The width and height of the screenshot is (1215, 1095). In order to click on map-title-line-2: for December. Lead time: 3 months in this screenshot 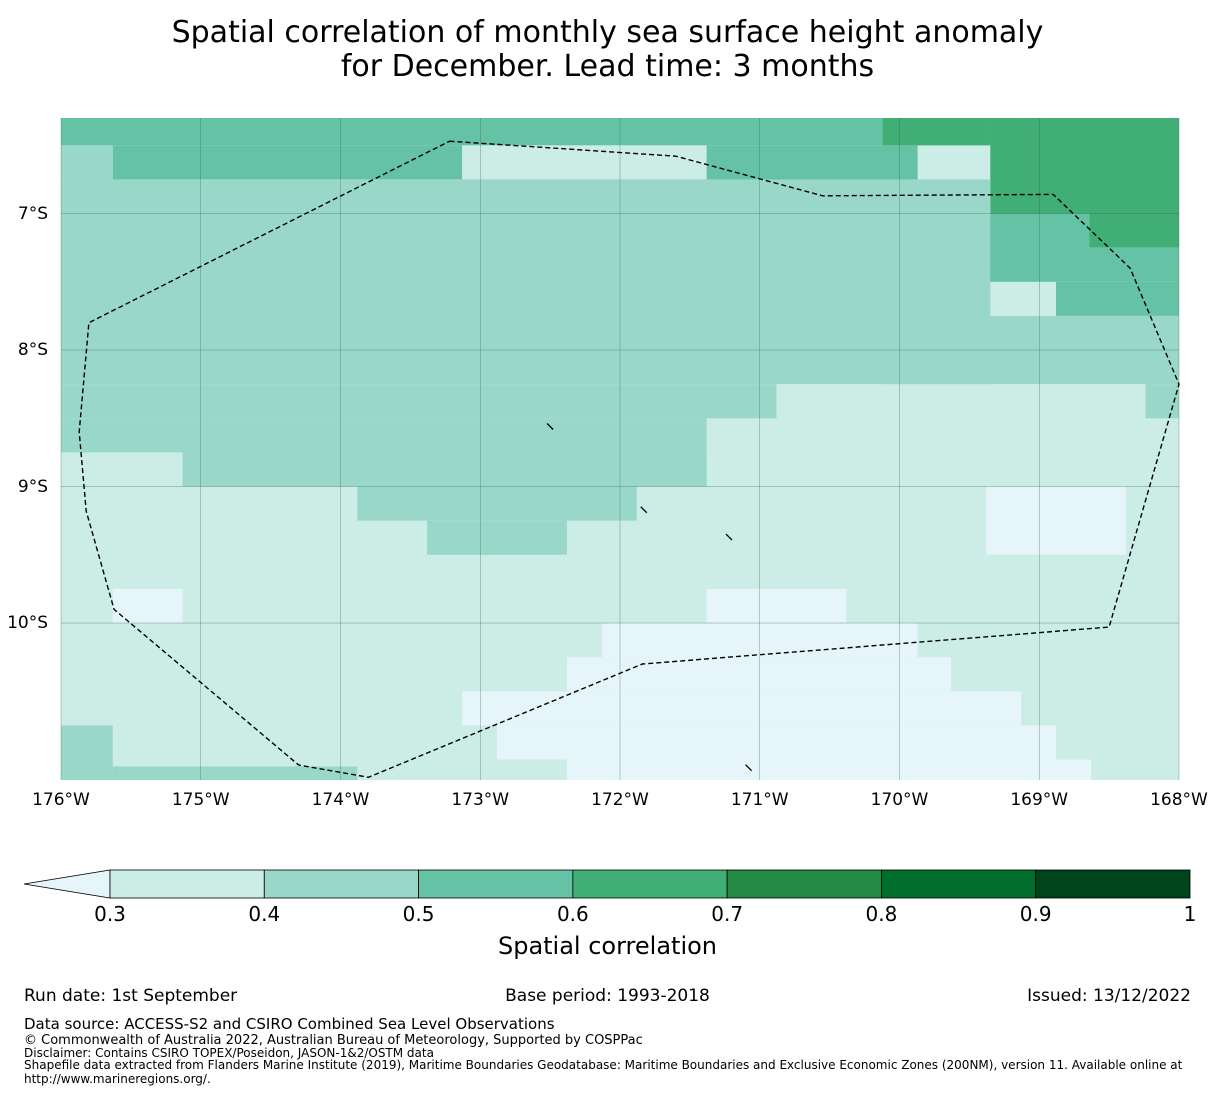, I will do `click(607, 66)`.